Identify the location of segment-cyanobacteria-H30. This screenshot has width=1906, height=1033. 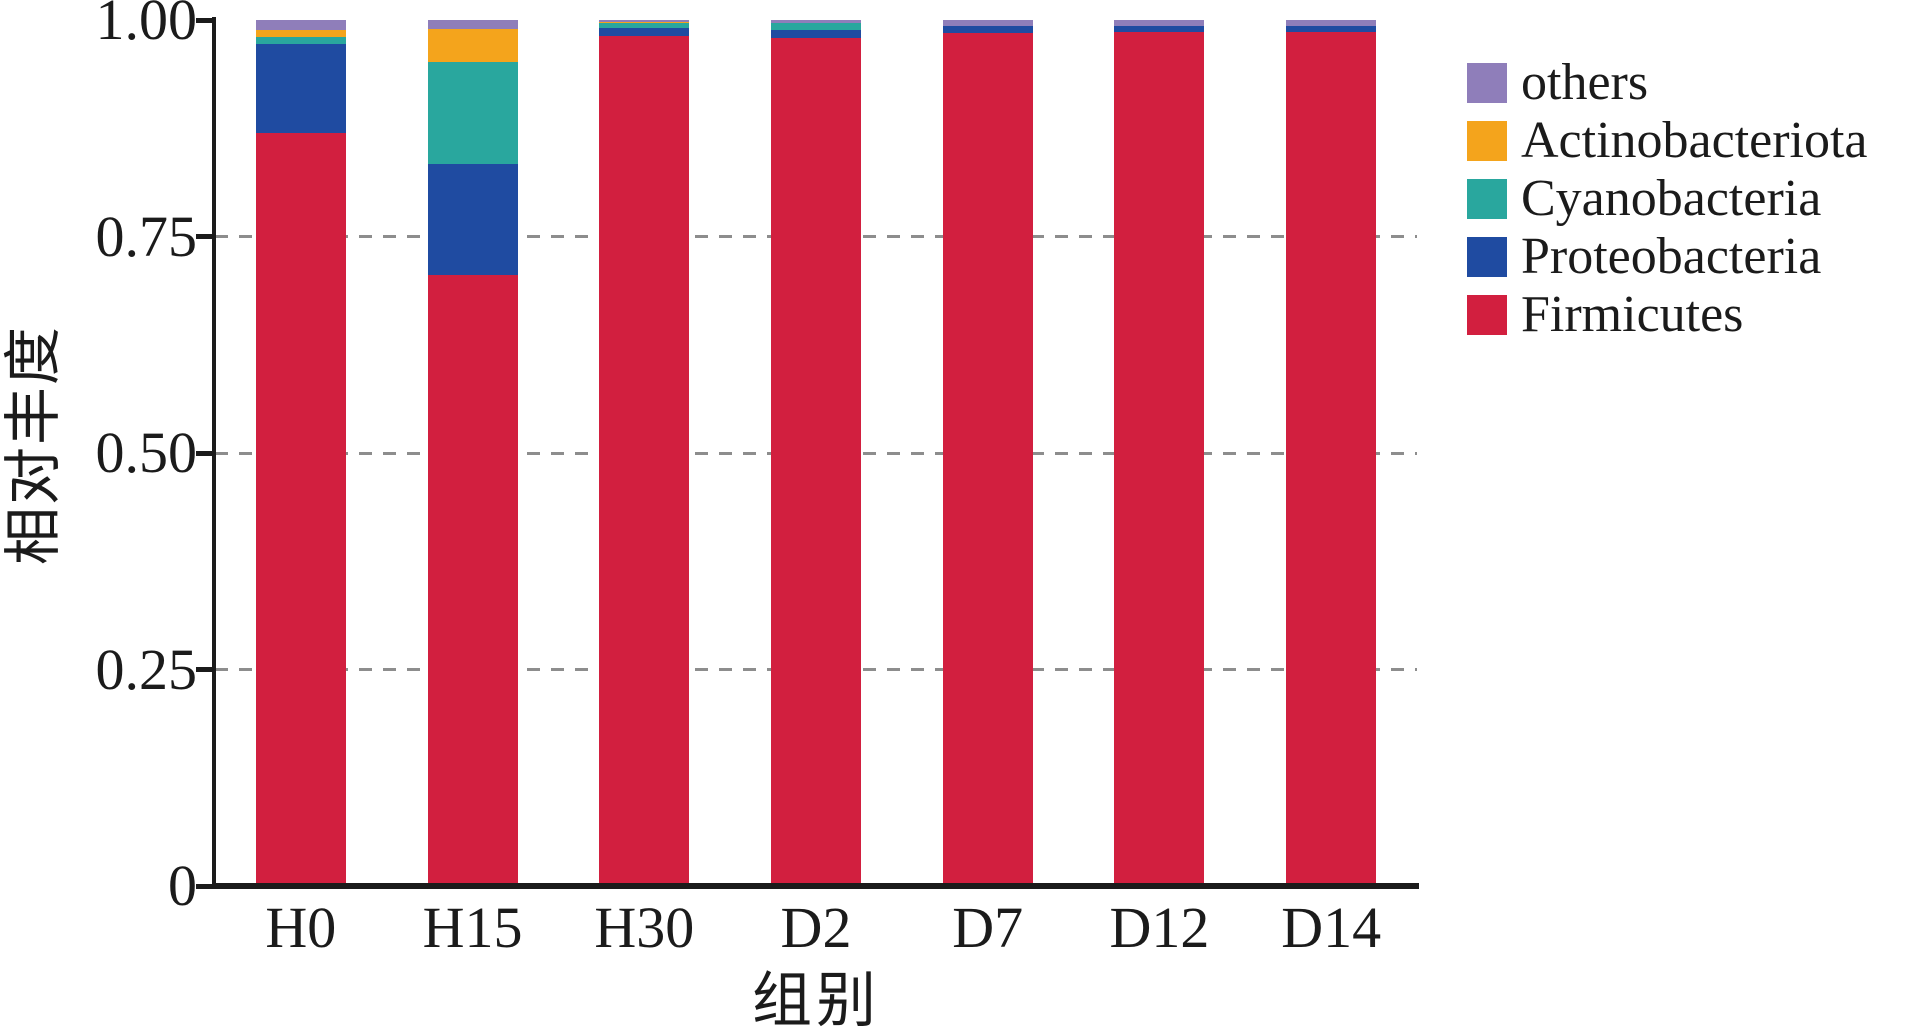
(644, 25).